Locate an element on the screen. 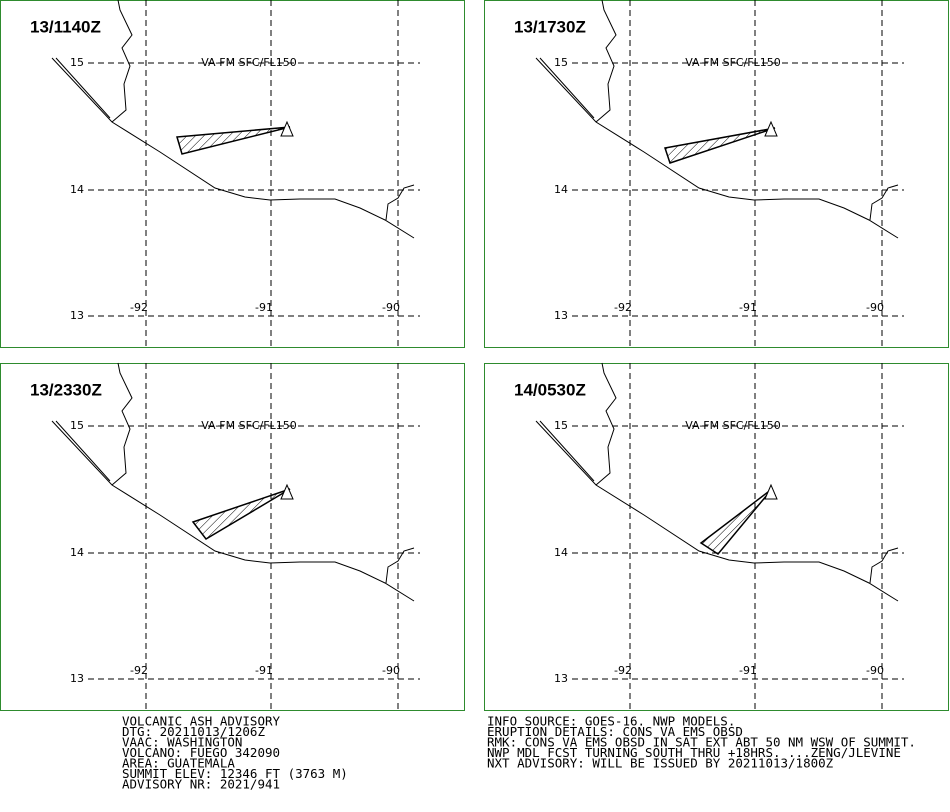  panel-time: 14/0530Z is located at coordinates (550, 389).